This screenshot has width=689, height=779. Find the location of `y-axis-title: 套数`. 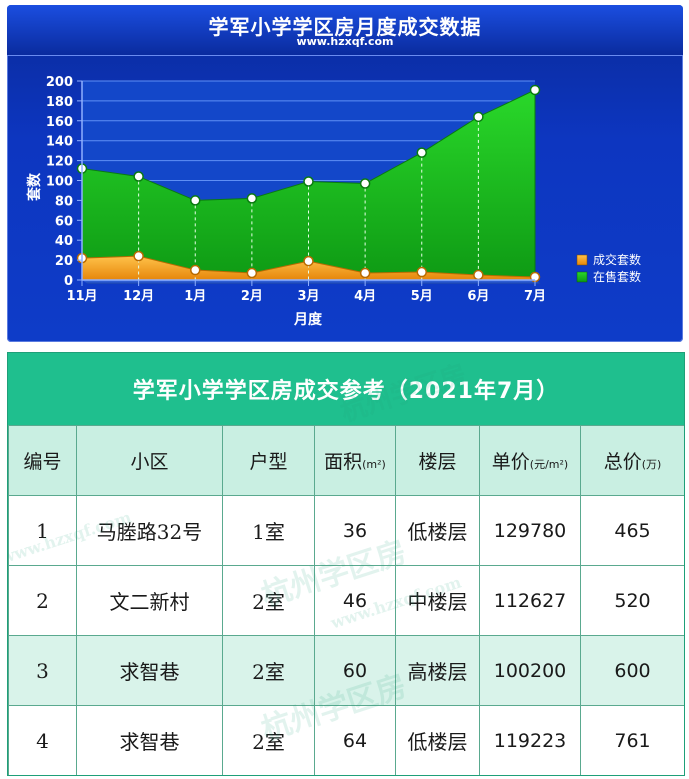

y-axis-title: 套数 is located at coordinates (34, 186).